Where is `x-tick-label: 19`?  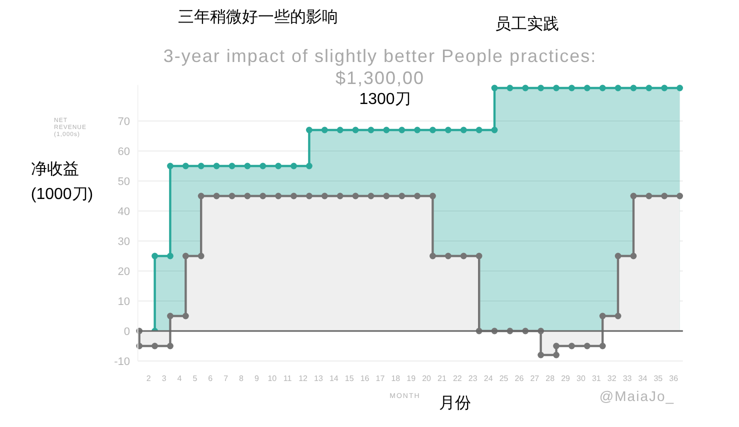 x-tick-label: 19 is located at coordinates (411, 378).